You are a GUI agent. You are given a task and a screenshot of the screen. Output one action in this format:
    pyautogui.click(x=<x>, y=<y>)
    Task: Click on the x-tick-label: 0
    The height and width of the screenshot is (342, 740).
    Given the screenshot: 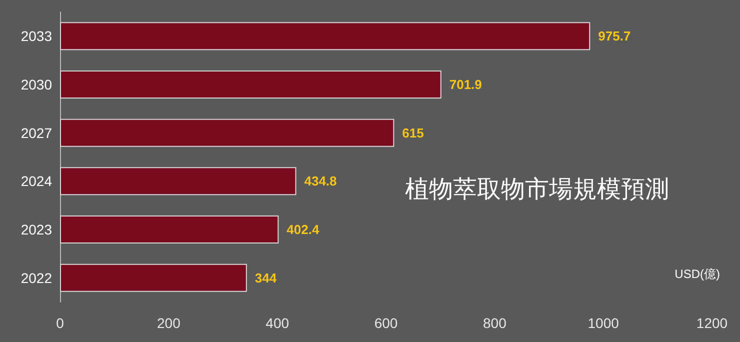 What is the action you would take?
    pyautogui.click(x=60, y=323)
    